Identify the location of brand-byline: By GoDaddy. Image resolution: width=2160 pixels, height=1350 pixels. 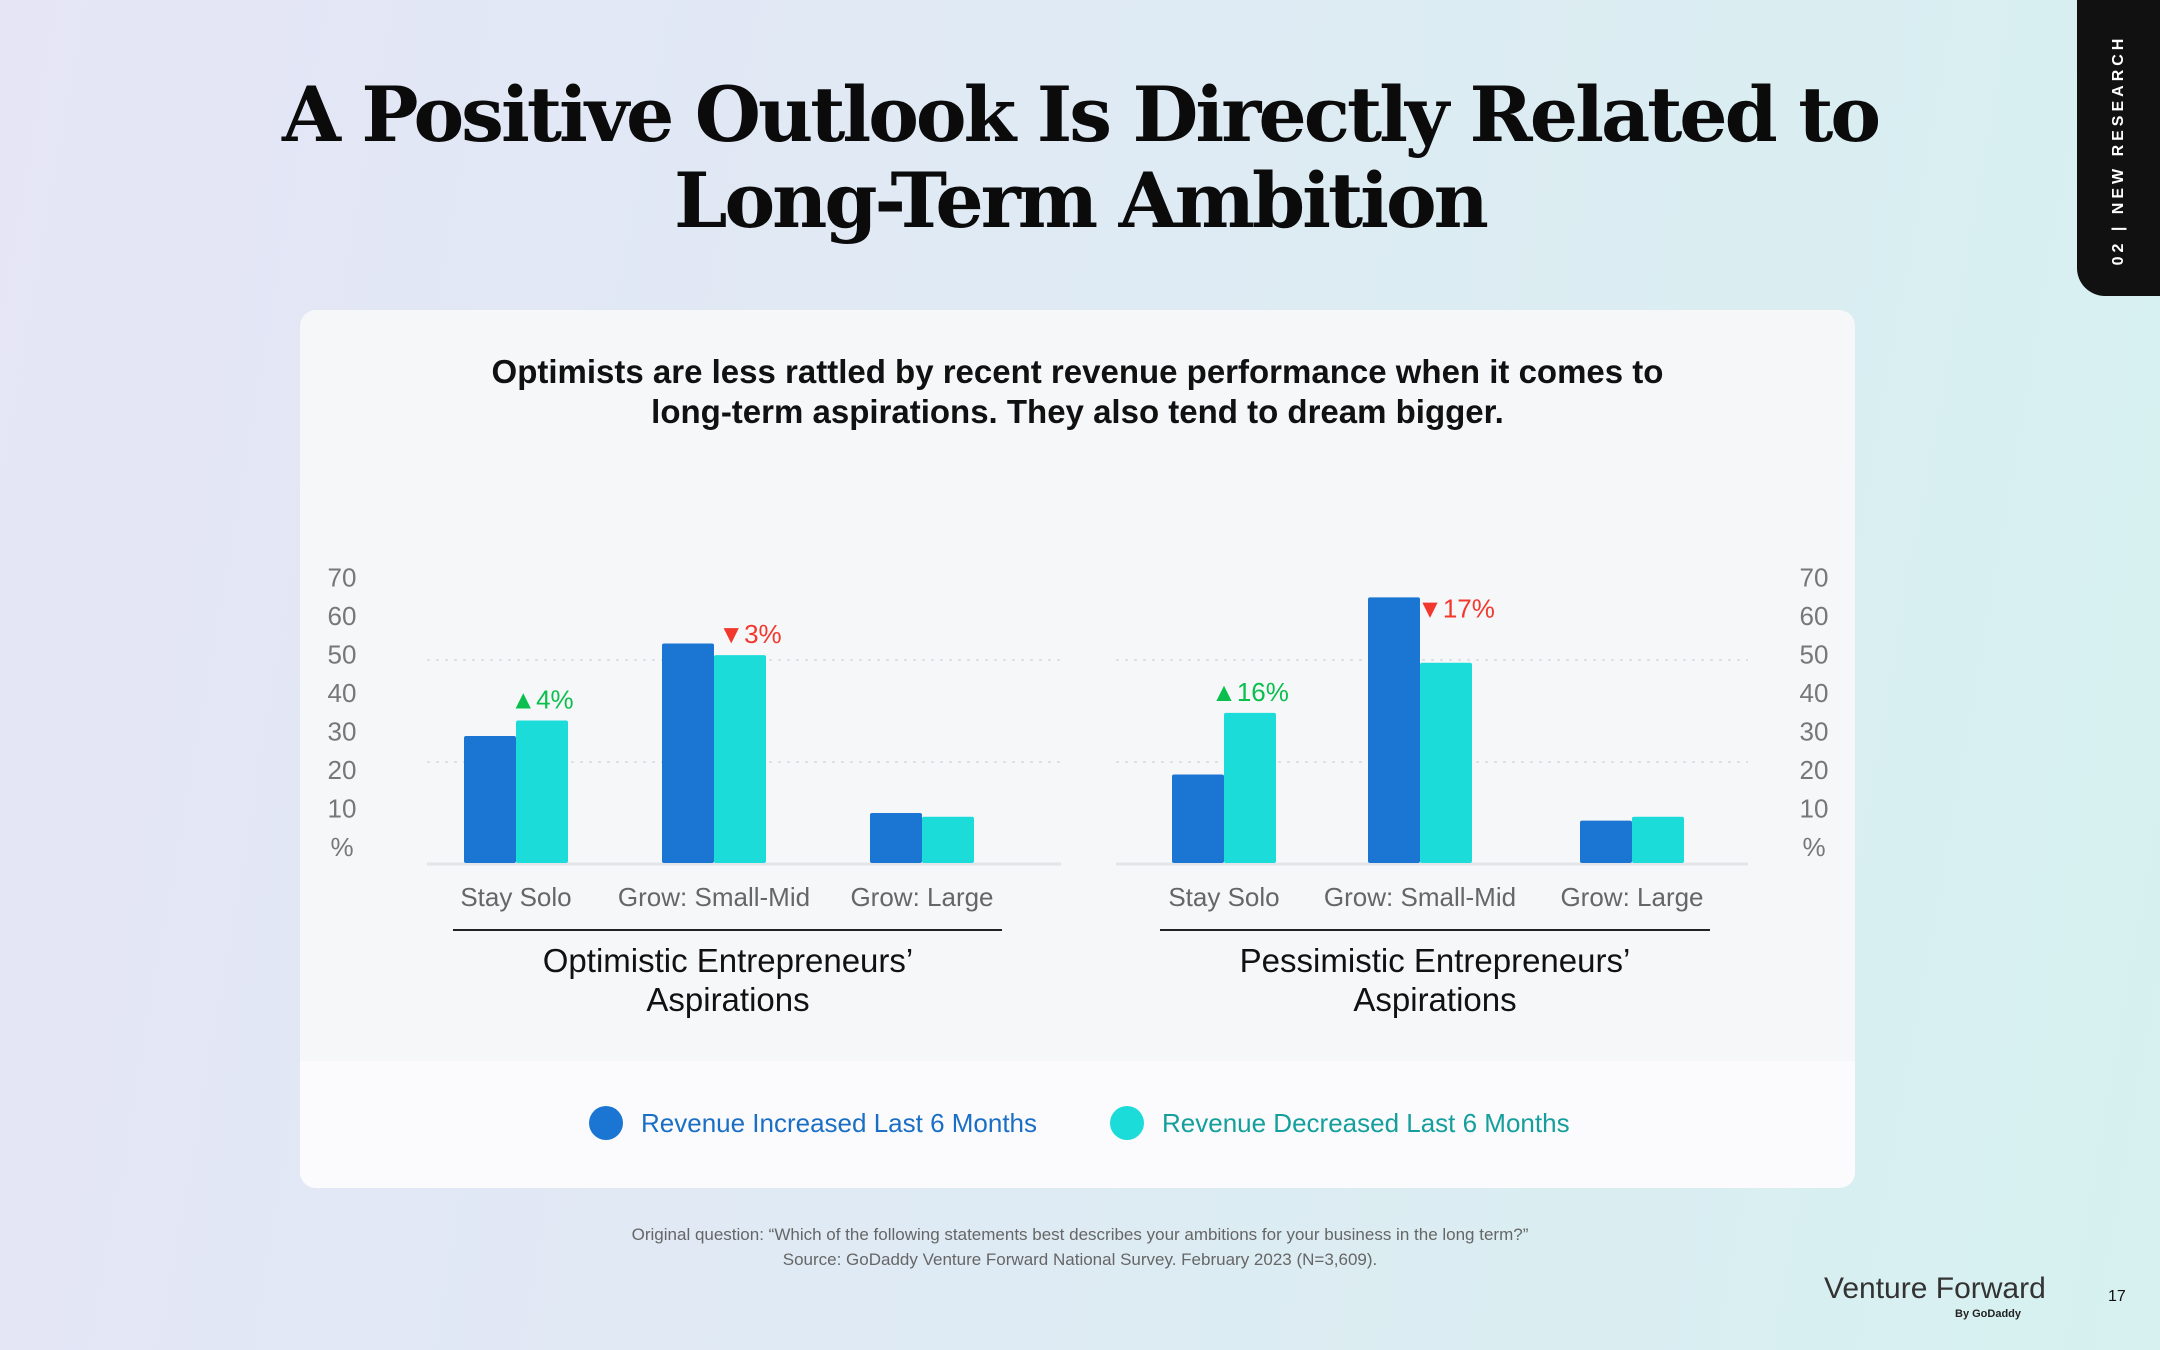
(1988, 1314).